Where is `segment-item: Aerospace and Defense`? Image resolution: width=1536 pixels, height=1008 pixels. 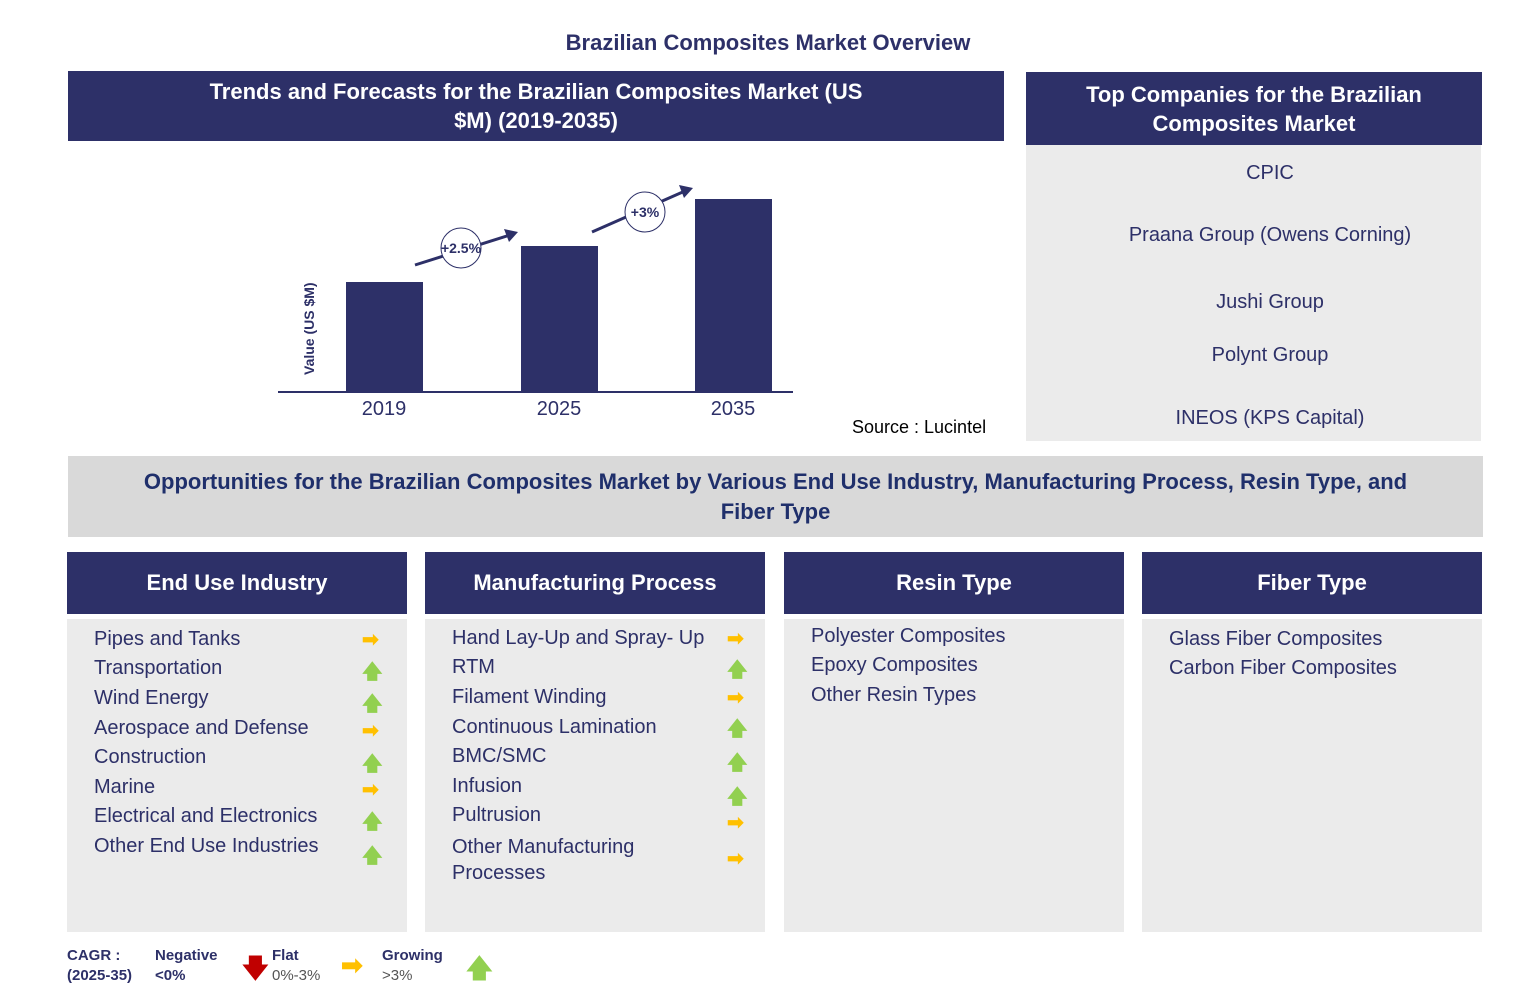 segment-item: Aerospace and Defense is located at coordinates (201, 728).